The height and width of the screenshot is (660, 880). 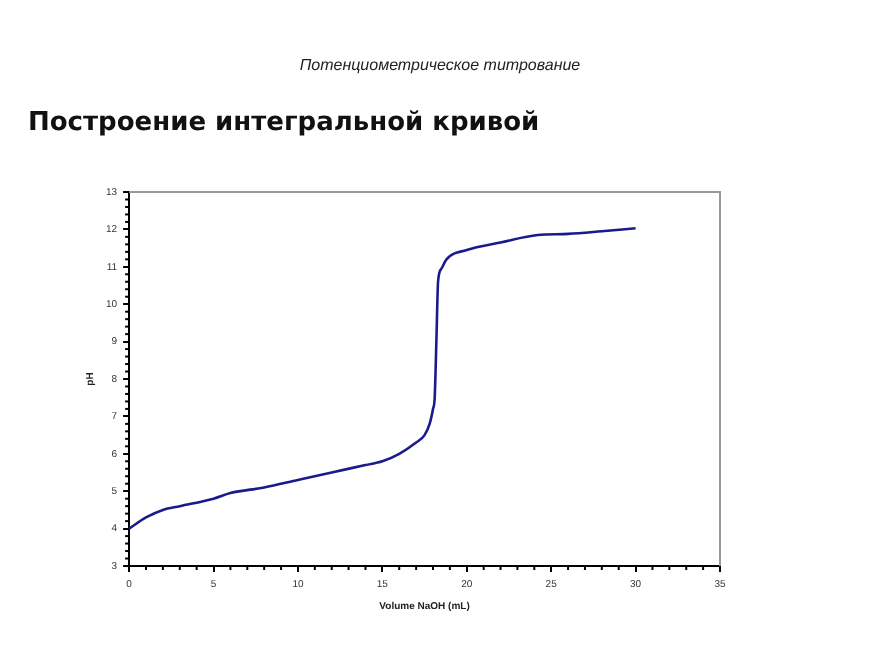 I want to click on chart-title: Построение интегральной кривой, so click(x=284, y=123).